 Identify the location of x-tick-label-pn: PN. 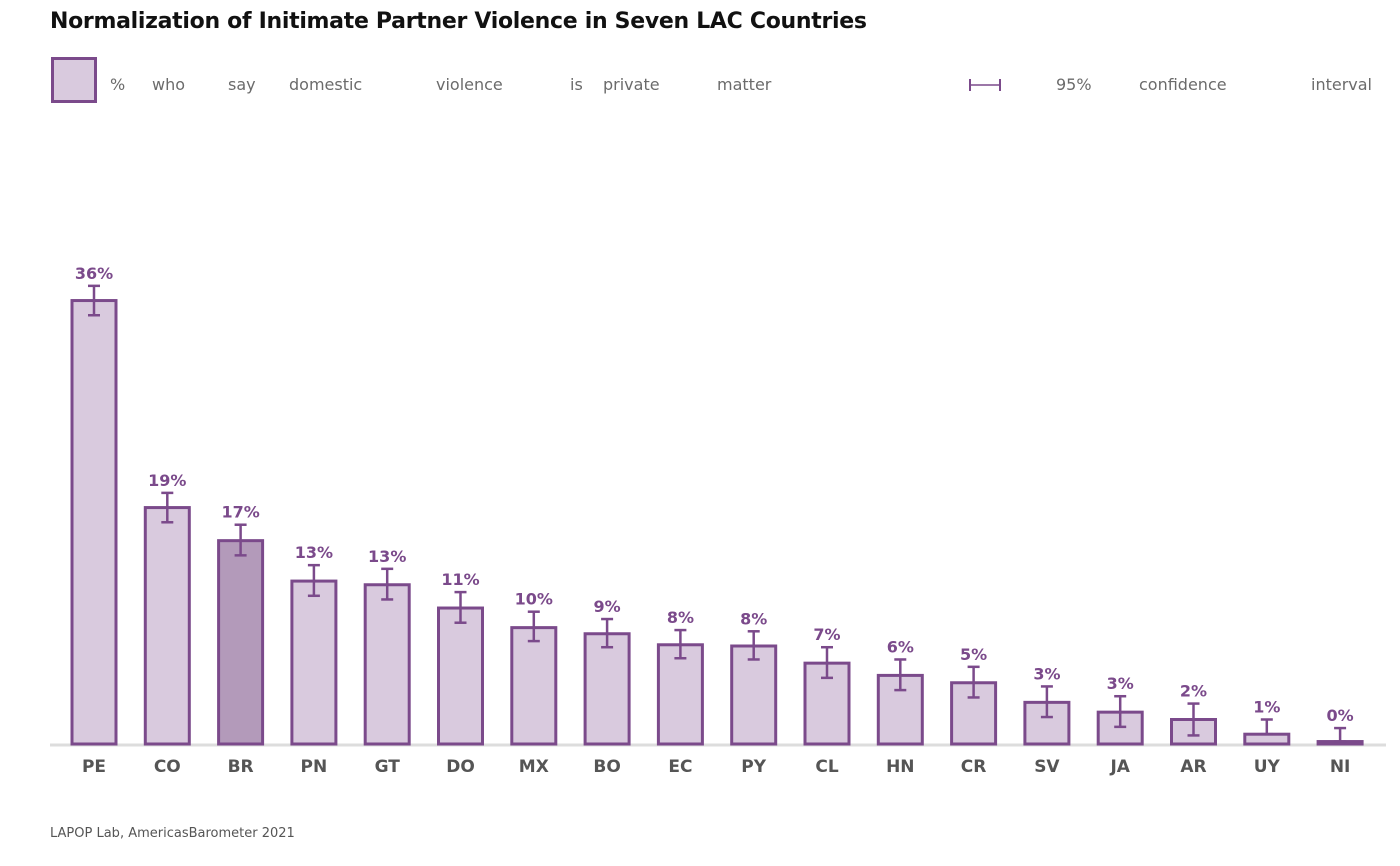
(314, 767).